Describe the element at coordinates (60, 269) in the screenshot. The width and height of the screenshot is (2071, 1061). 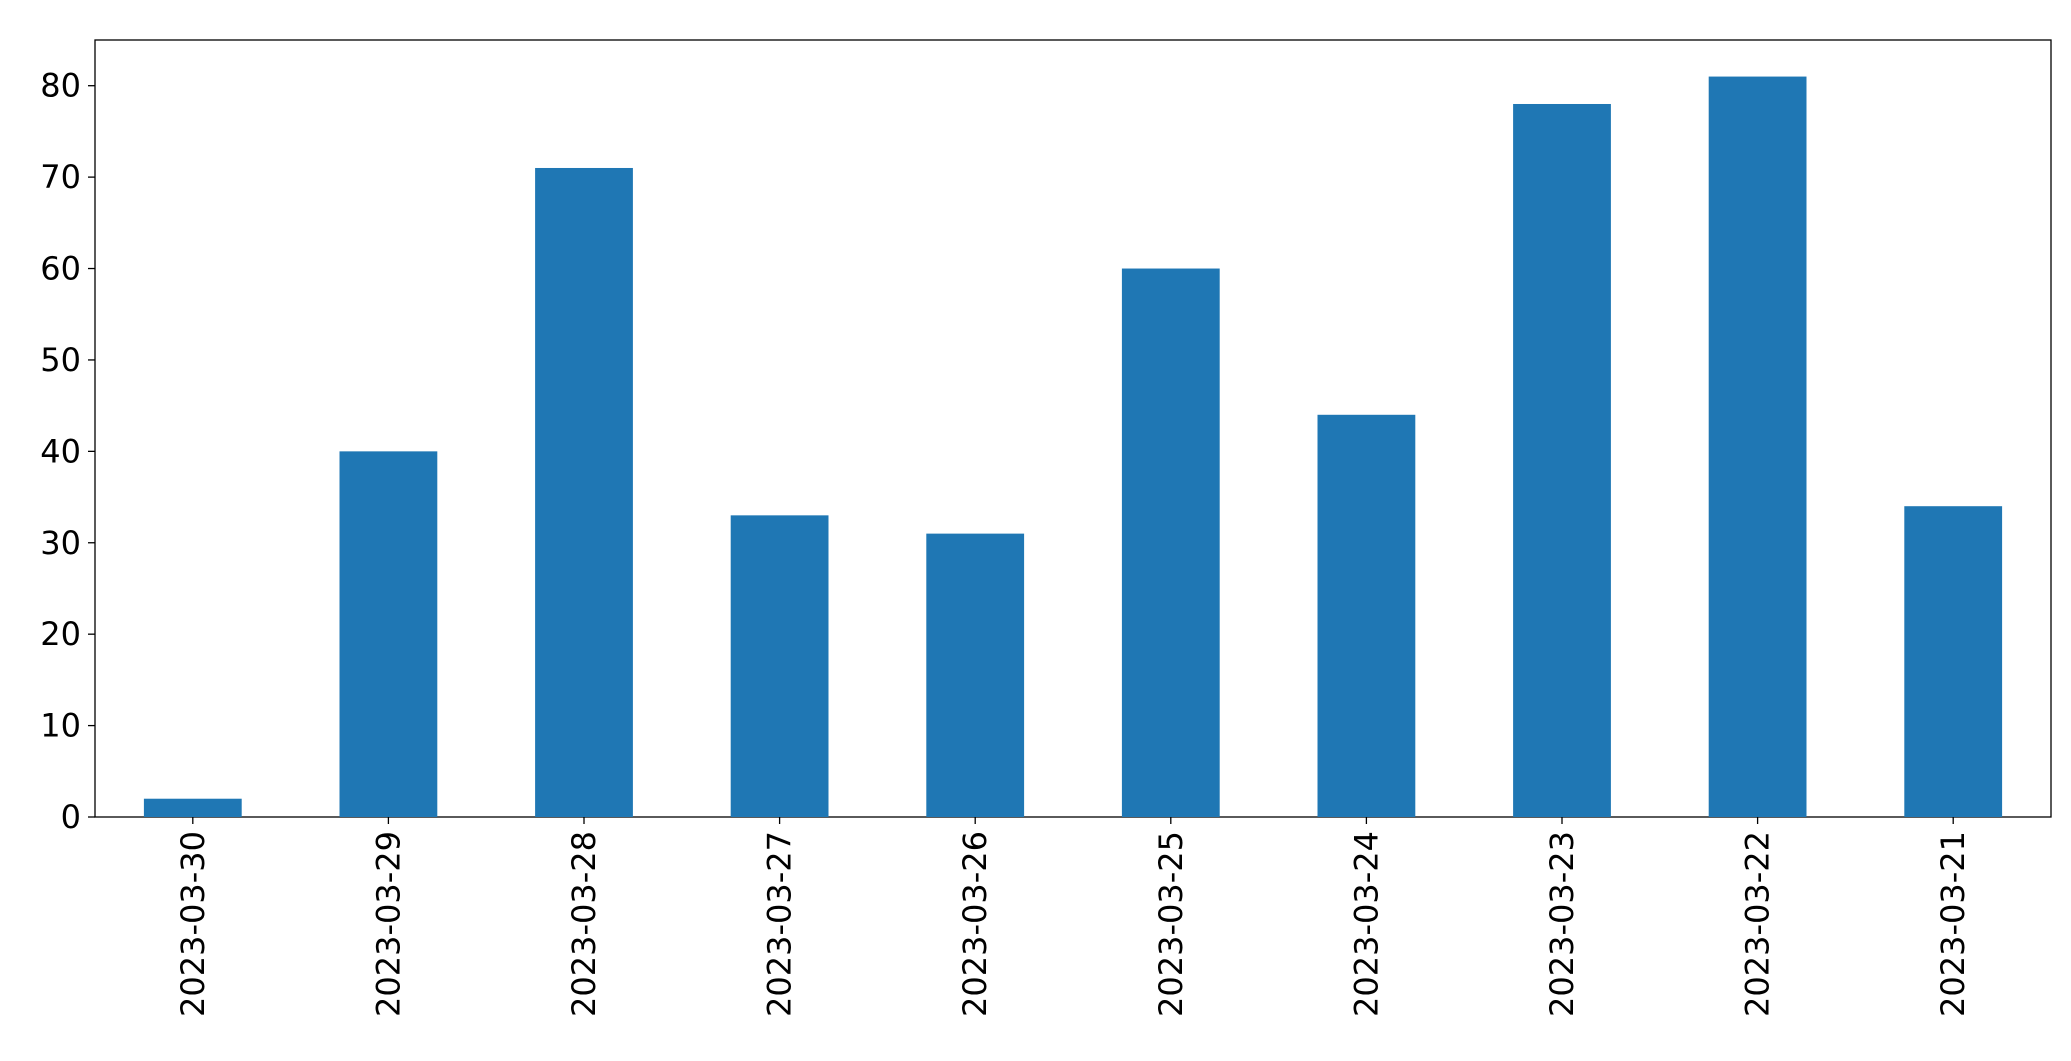
I see `y-tick-label: 60` at that location.